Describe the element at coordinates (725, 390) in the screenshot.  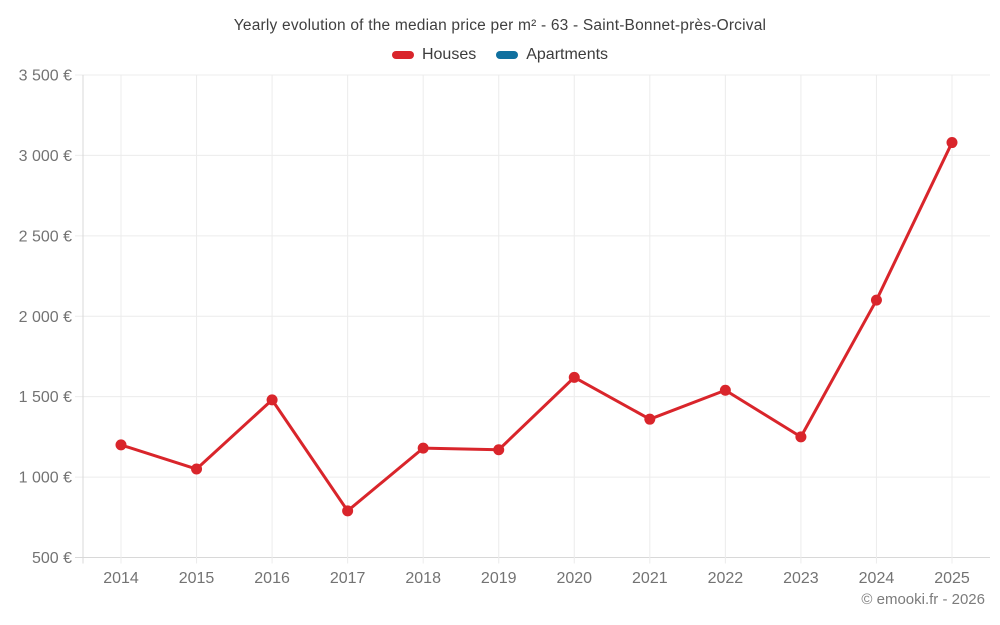
I see `data-point-houses-2022` at that location.